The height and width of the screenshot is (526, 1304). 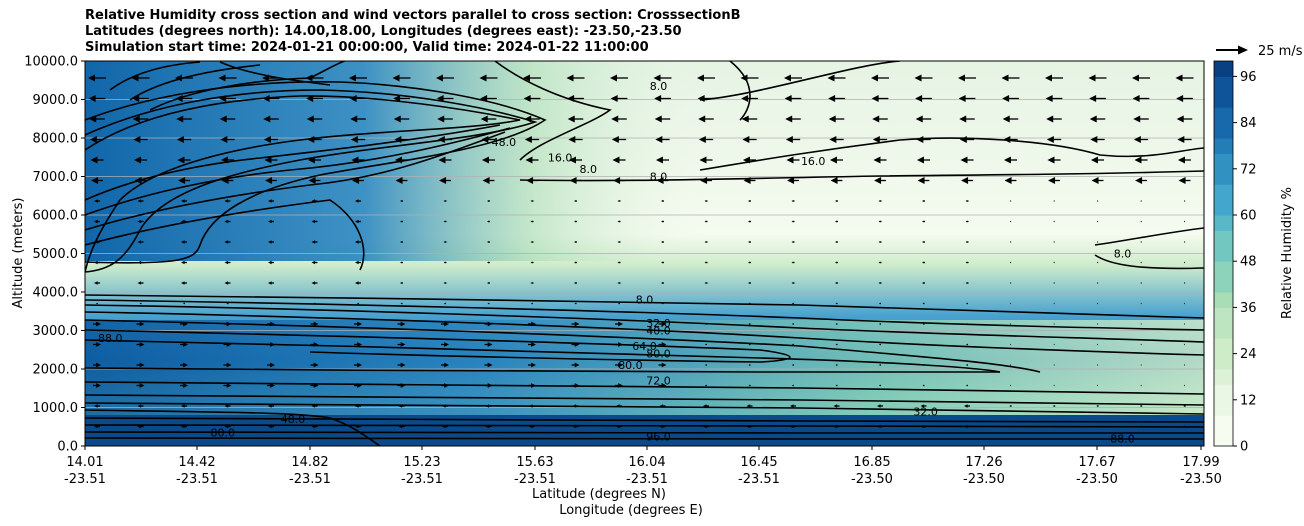 I want to click on x-tick-label-lon: -23.50, so click(x=984, y=479).